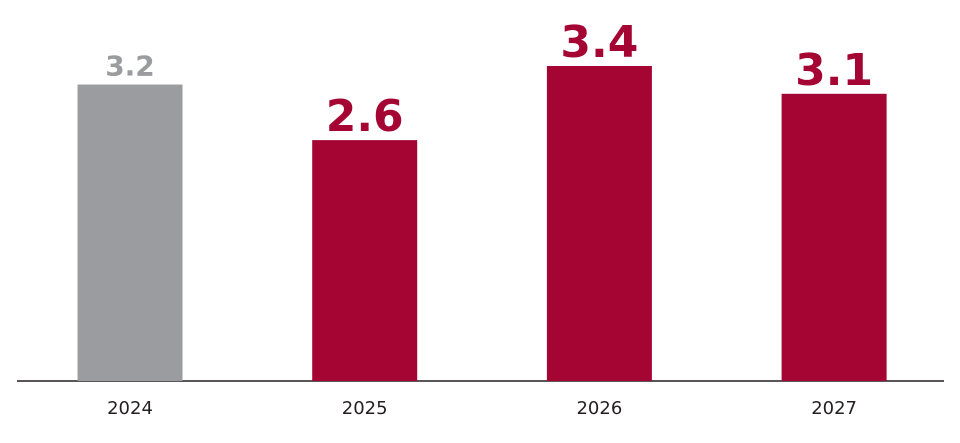  Describe the element at coordinates (834, 408) in the screenshot. I see `x-tick-label: 2027` at that location.